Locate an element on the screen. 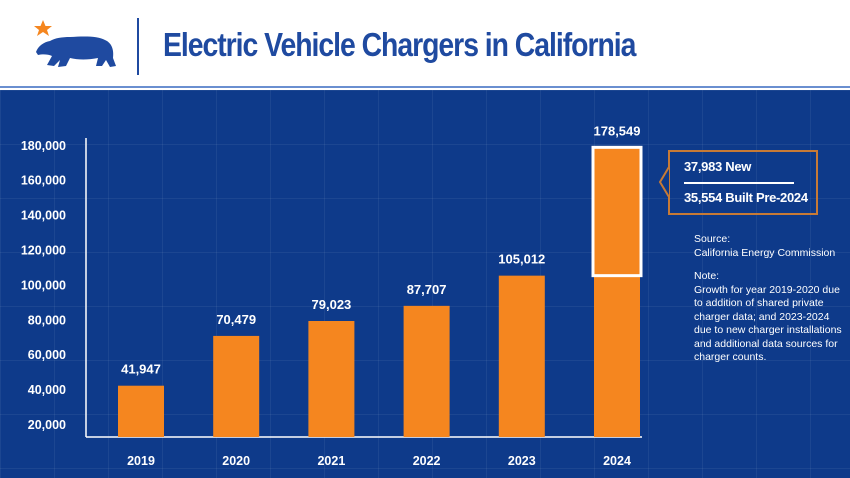  callout-pointer is located at coordinates (664, 182).